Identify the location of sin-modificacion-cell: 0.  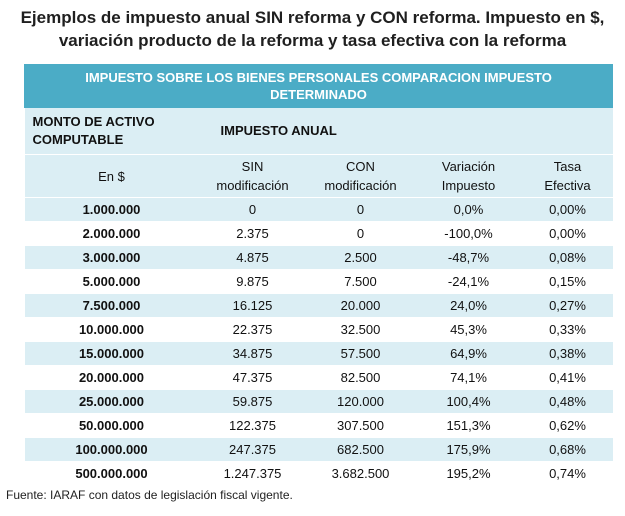
(252, 209).